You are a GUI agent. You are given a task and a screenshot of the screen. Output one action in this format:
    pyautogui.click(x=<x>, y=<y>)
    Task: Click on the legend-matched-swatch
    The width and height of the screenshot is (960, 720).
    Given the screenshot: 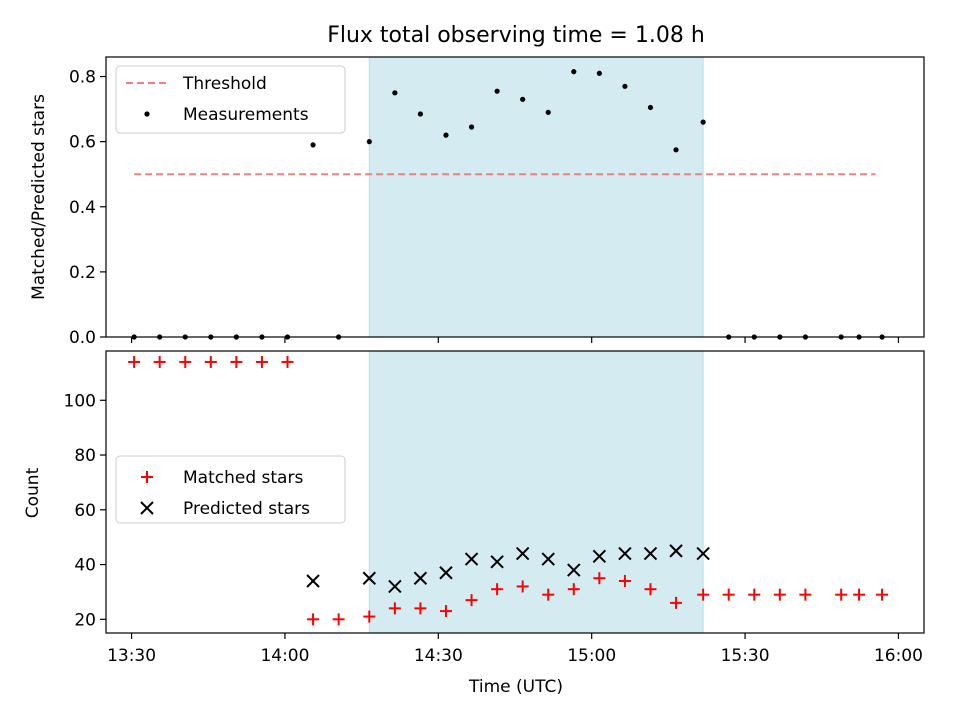 What is the action you would take?
    pyautogui.click(x=147, y=477)
    